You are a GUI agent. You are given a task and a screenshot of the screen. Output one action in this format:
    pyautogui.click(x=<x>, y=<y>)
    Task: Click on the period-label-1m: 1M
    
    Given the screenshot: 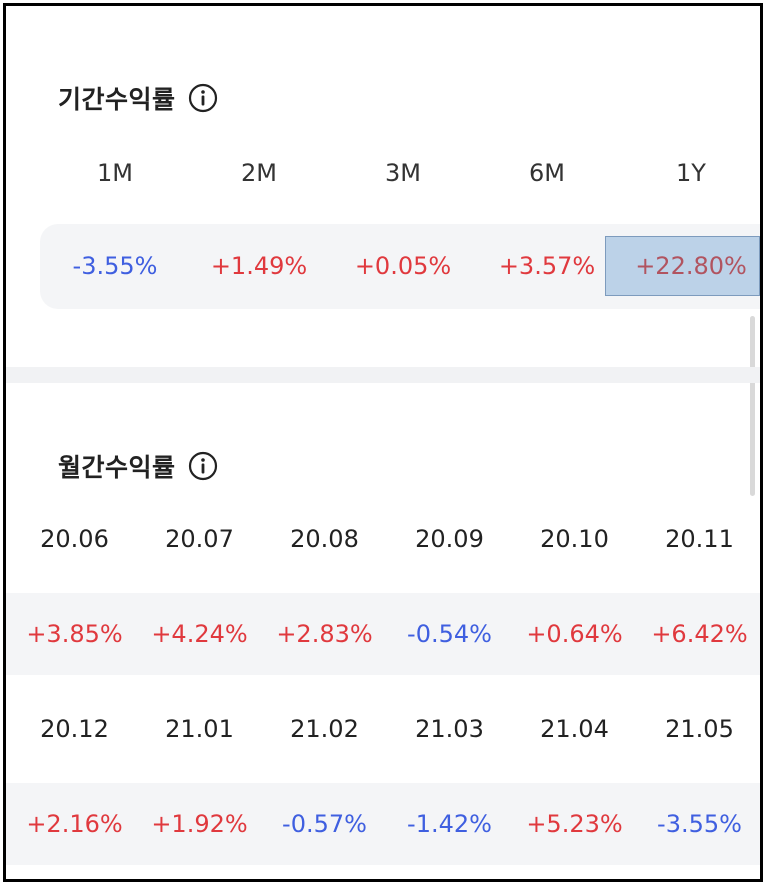 What is the action you would take?
    pyautogui.click(x=115, y=173)
    